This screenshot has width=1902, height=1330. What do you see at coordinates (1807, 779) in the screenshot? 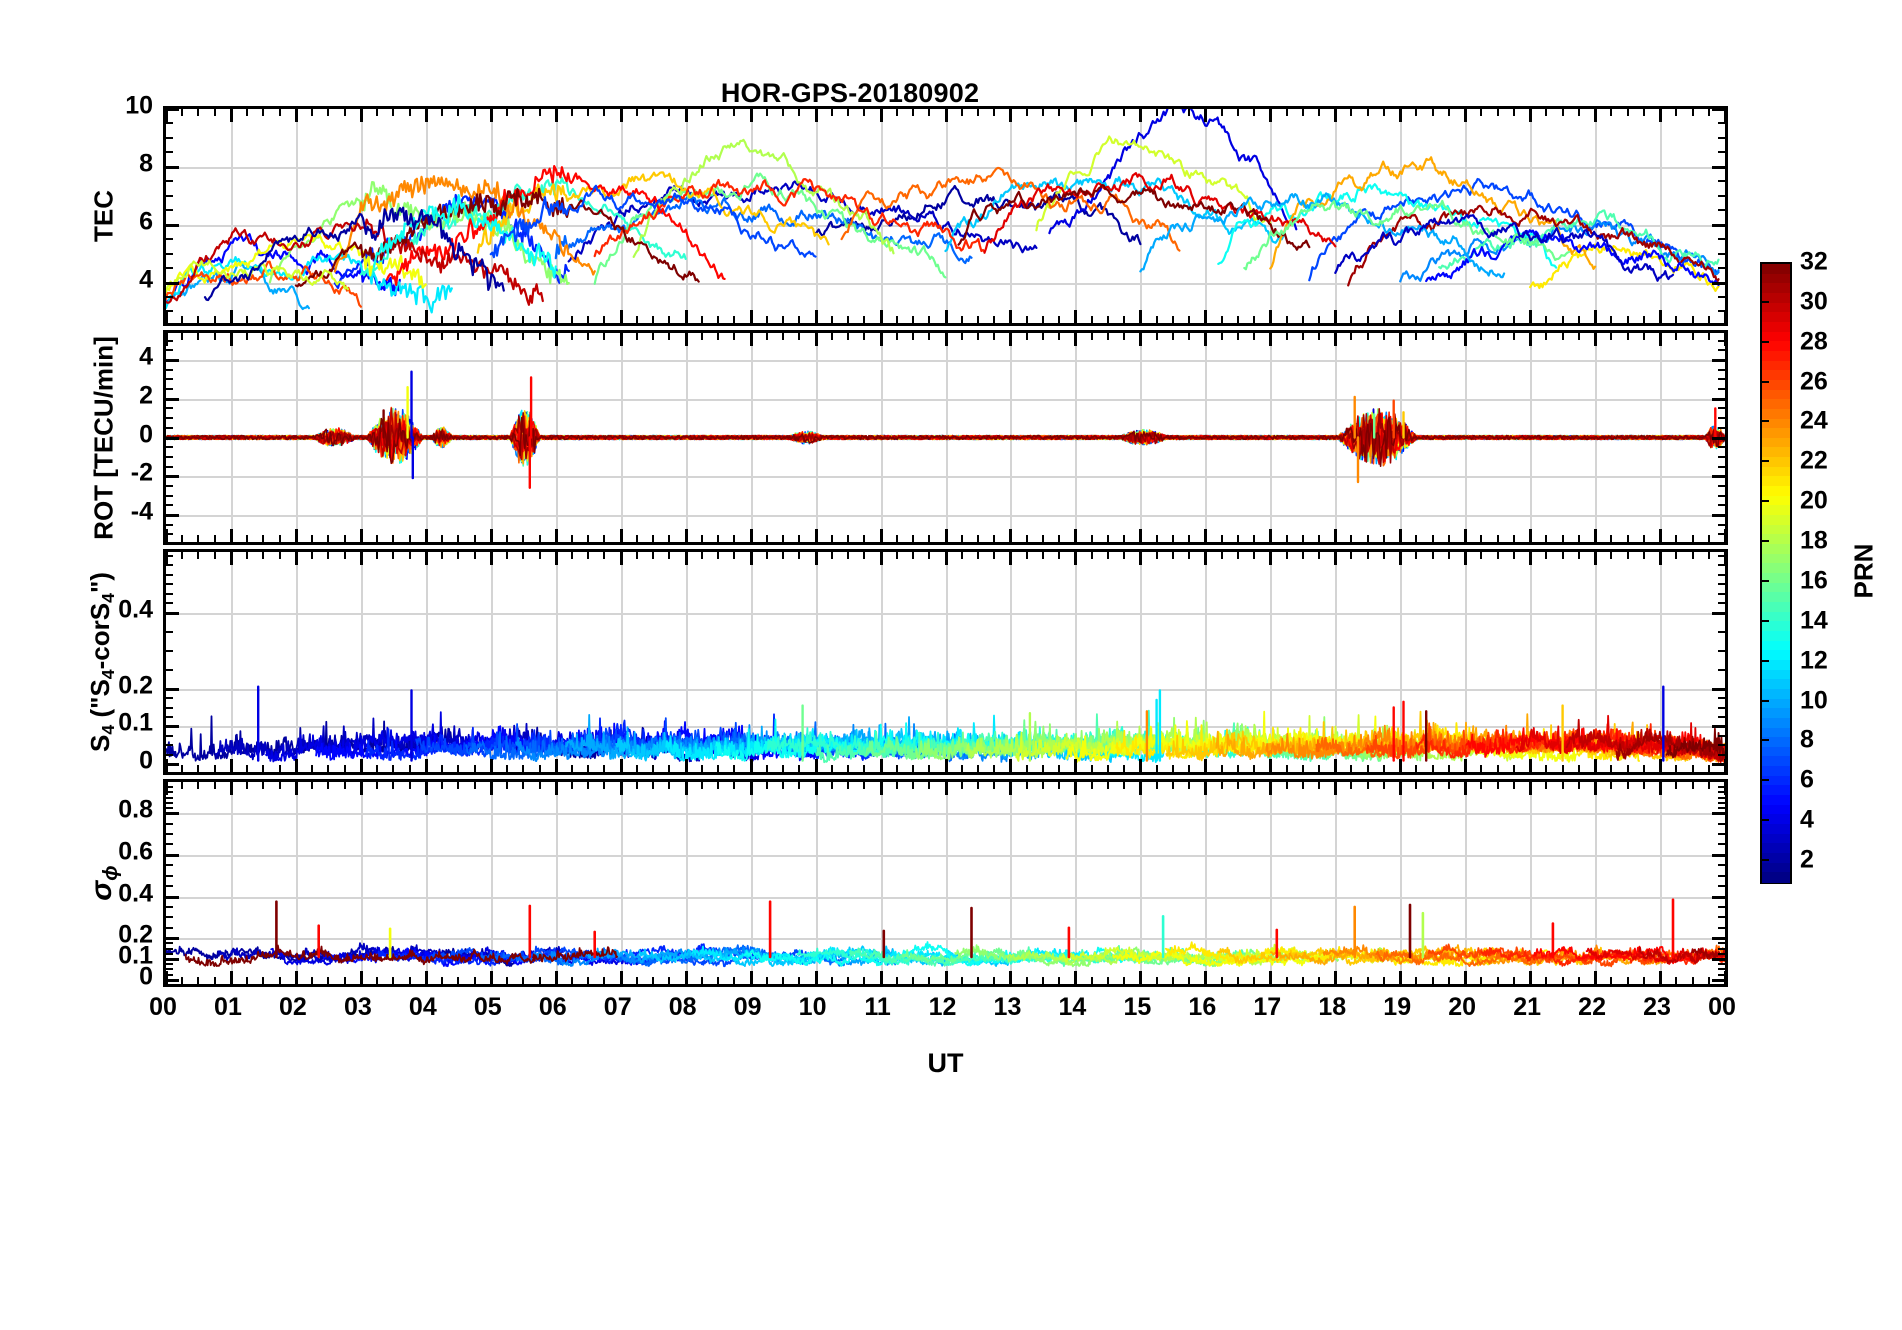
I see `colorbar-tick-label: 6` at bounding box center [1807, 779].